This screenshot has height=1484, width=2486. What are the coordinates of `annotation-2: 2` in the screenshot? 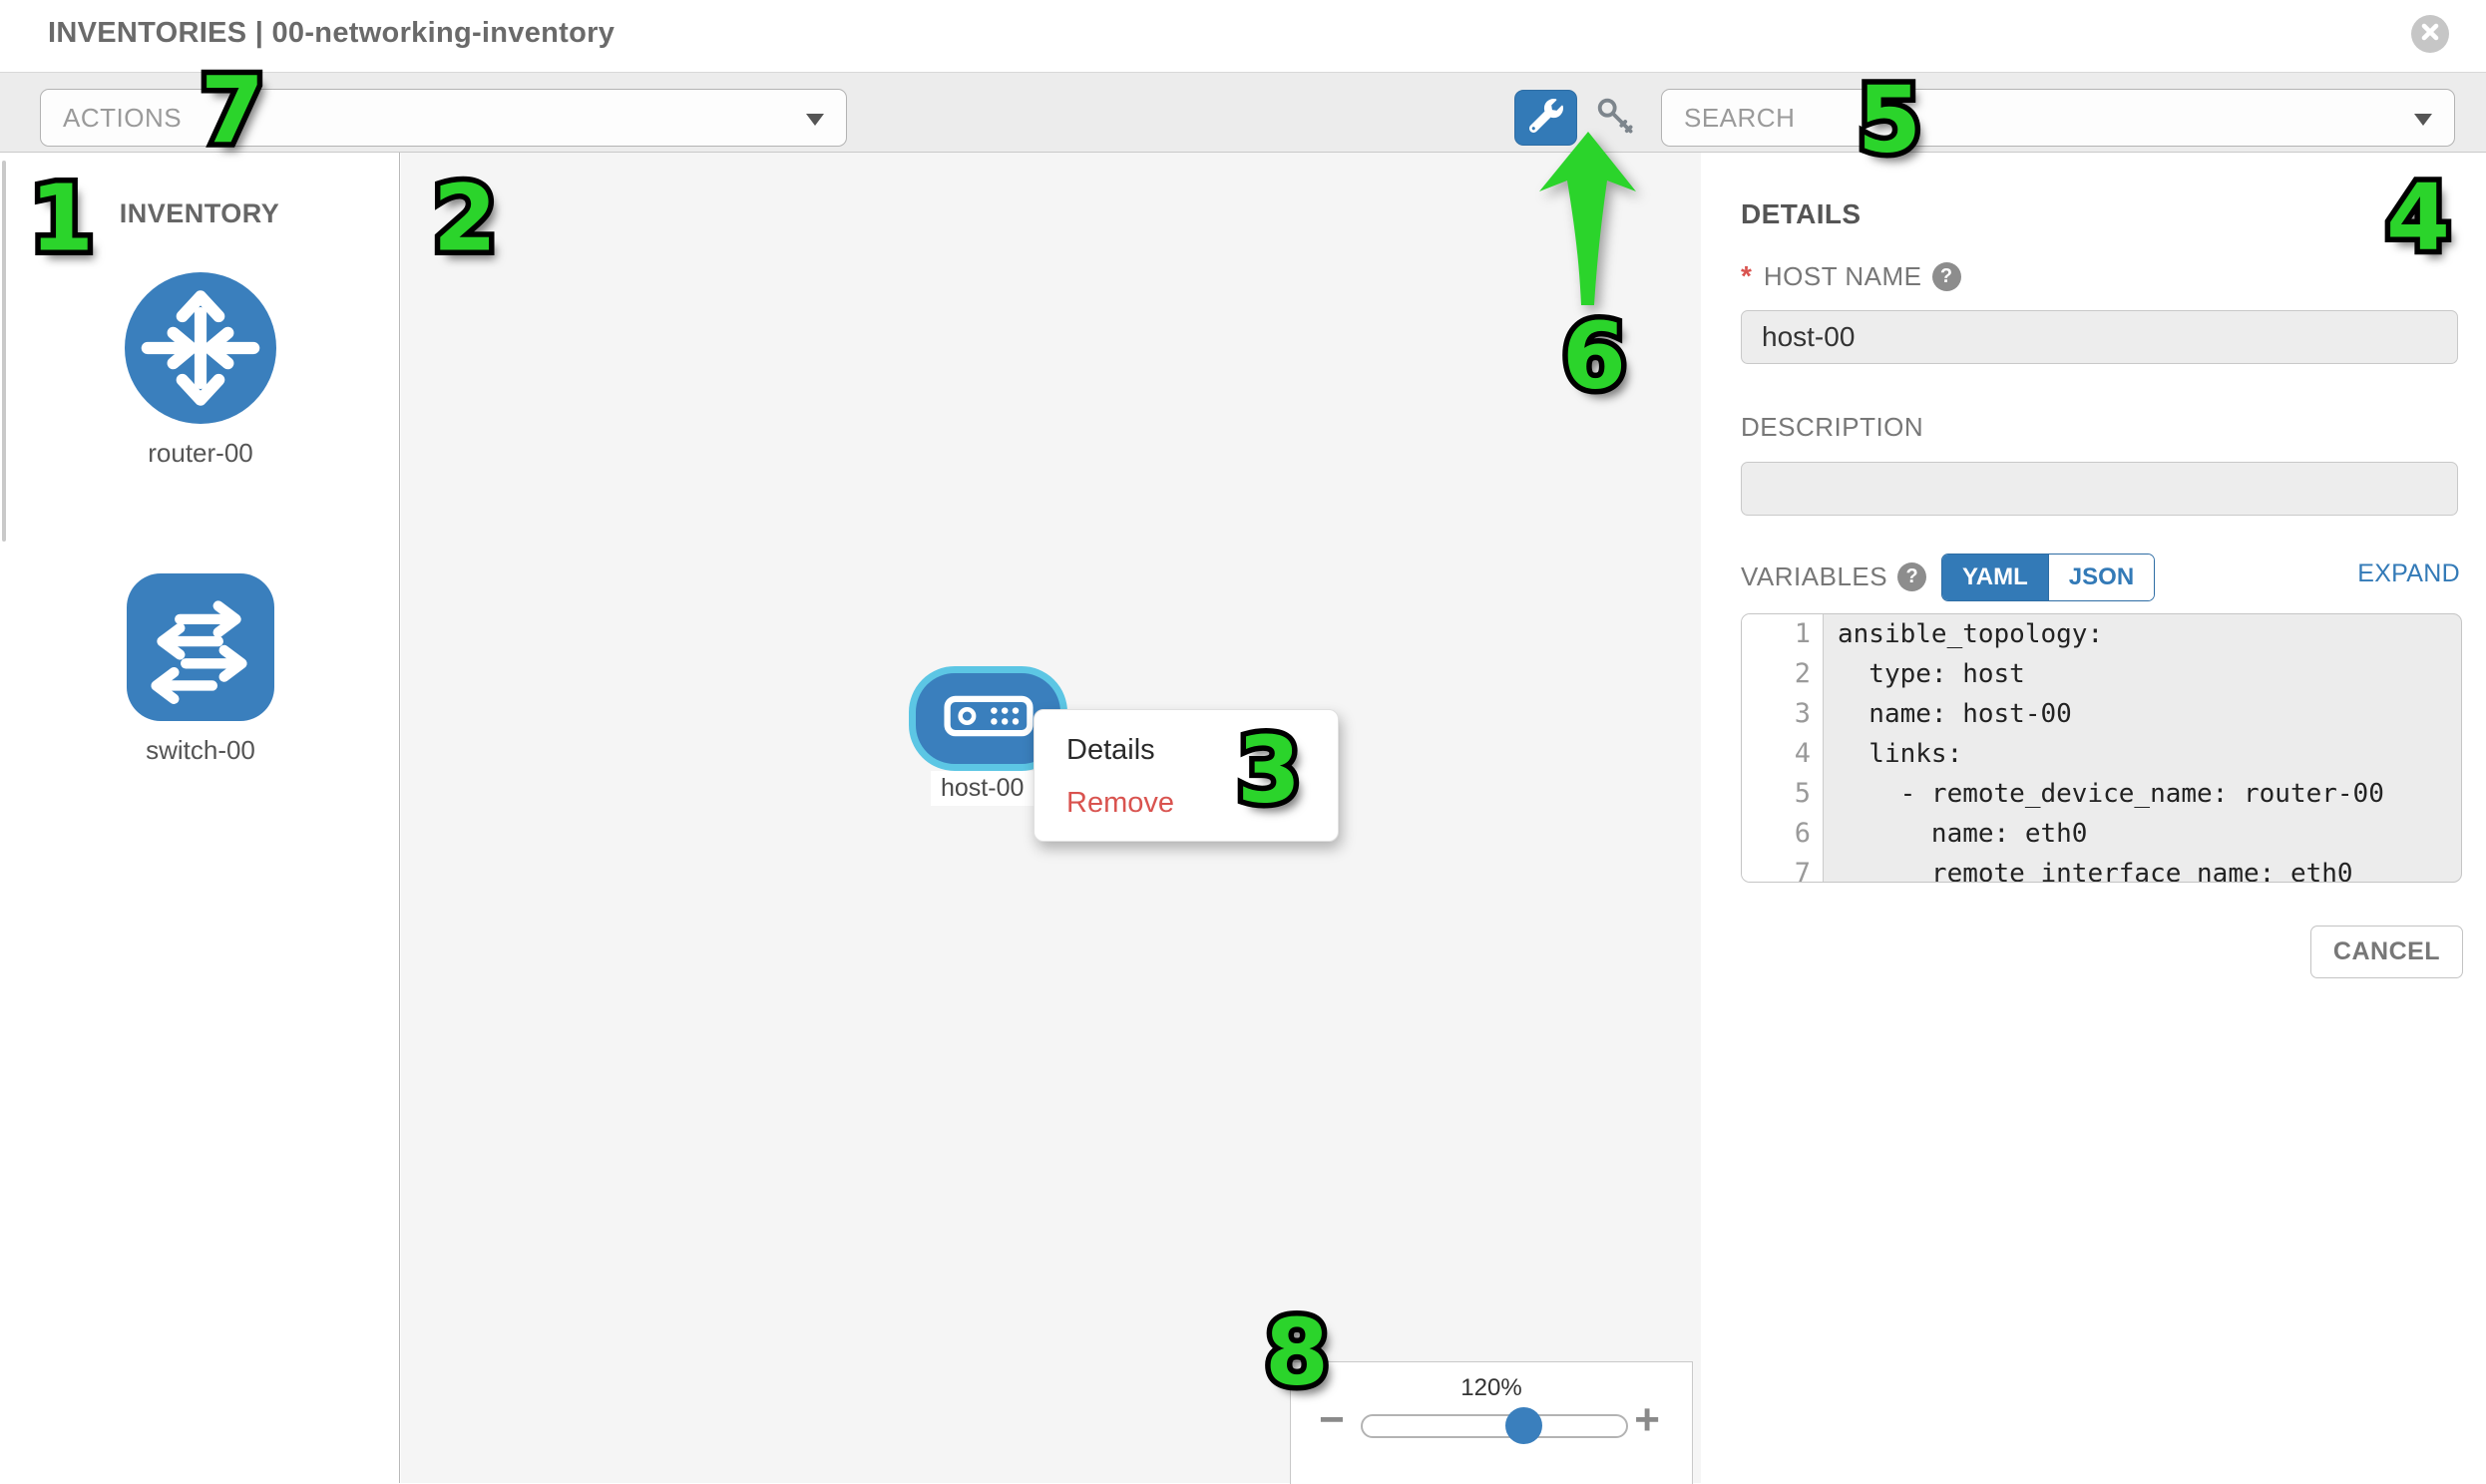 It's located at (464, 218).